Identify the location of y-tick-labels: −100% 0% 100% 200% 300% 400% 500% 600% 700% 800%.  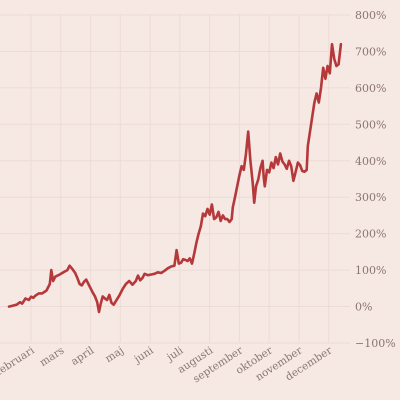
(375, 179).